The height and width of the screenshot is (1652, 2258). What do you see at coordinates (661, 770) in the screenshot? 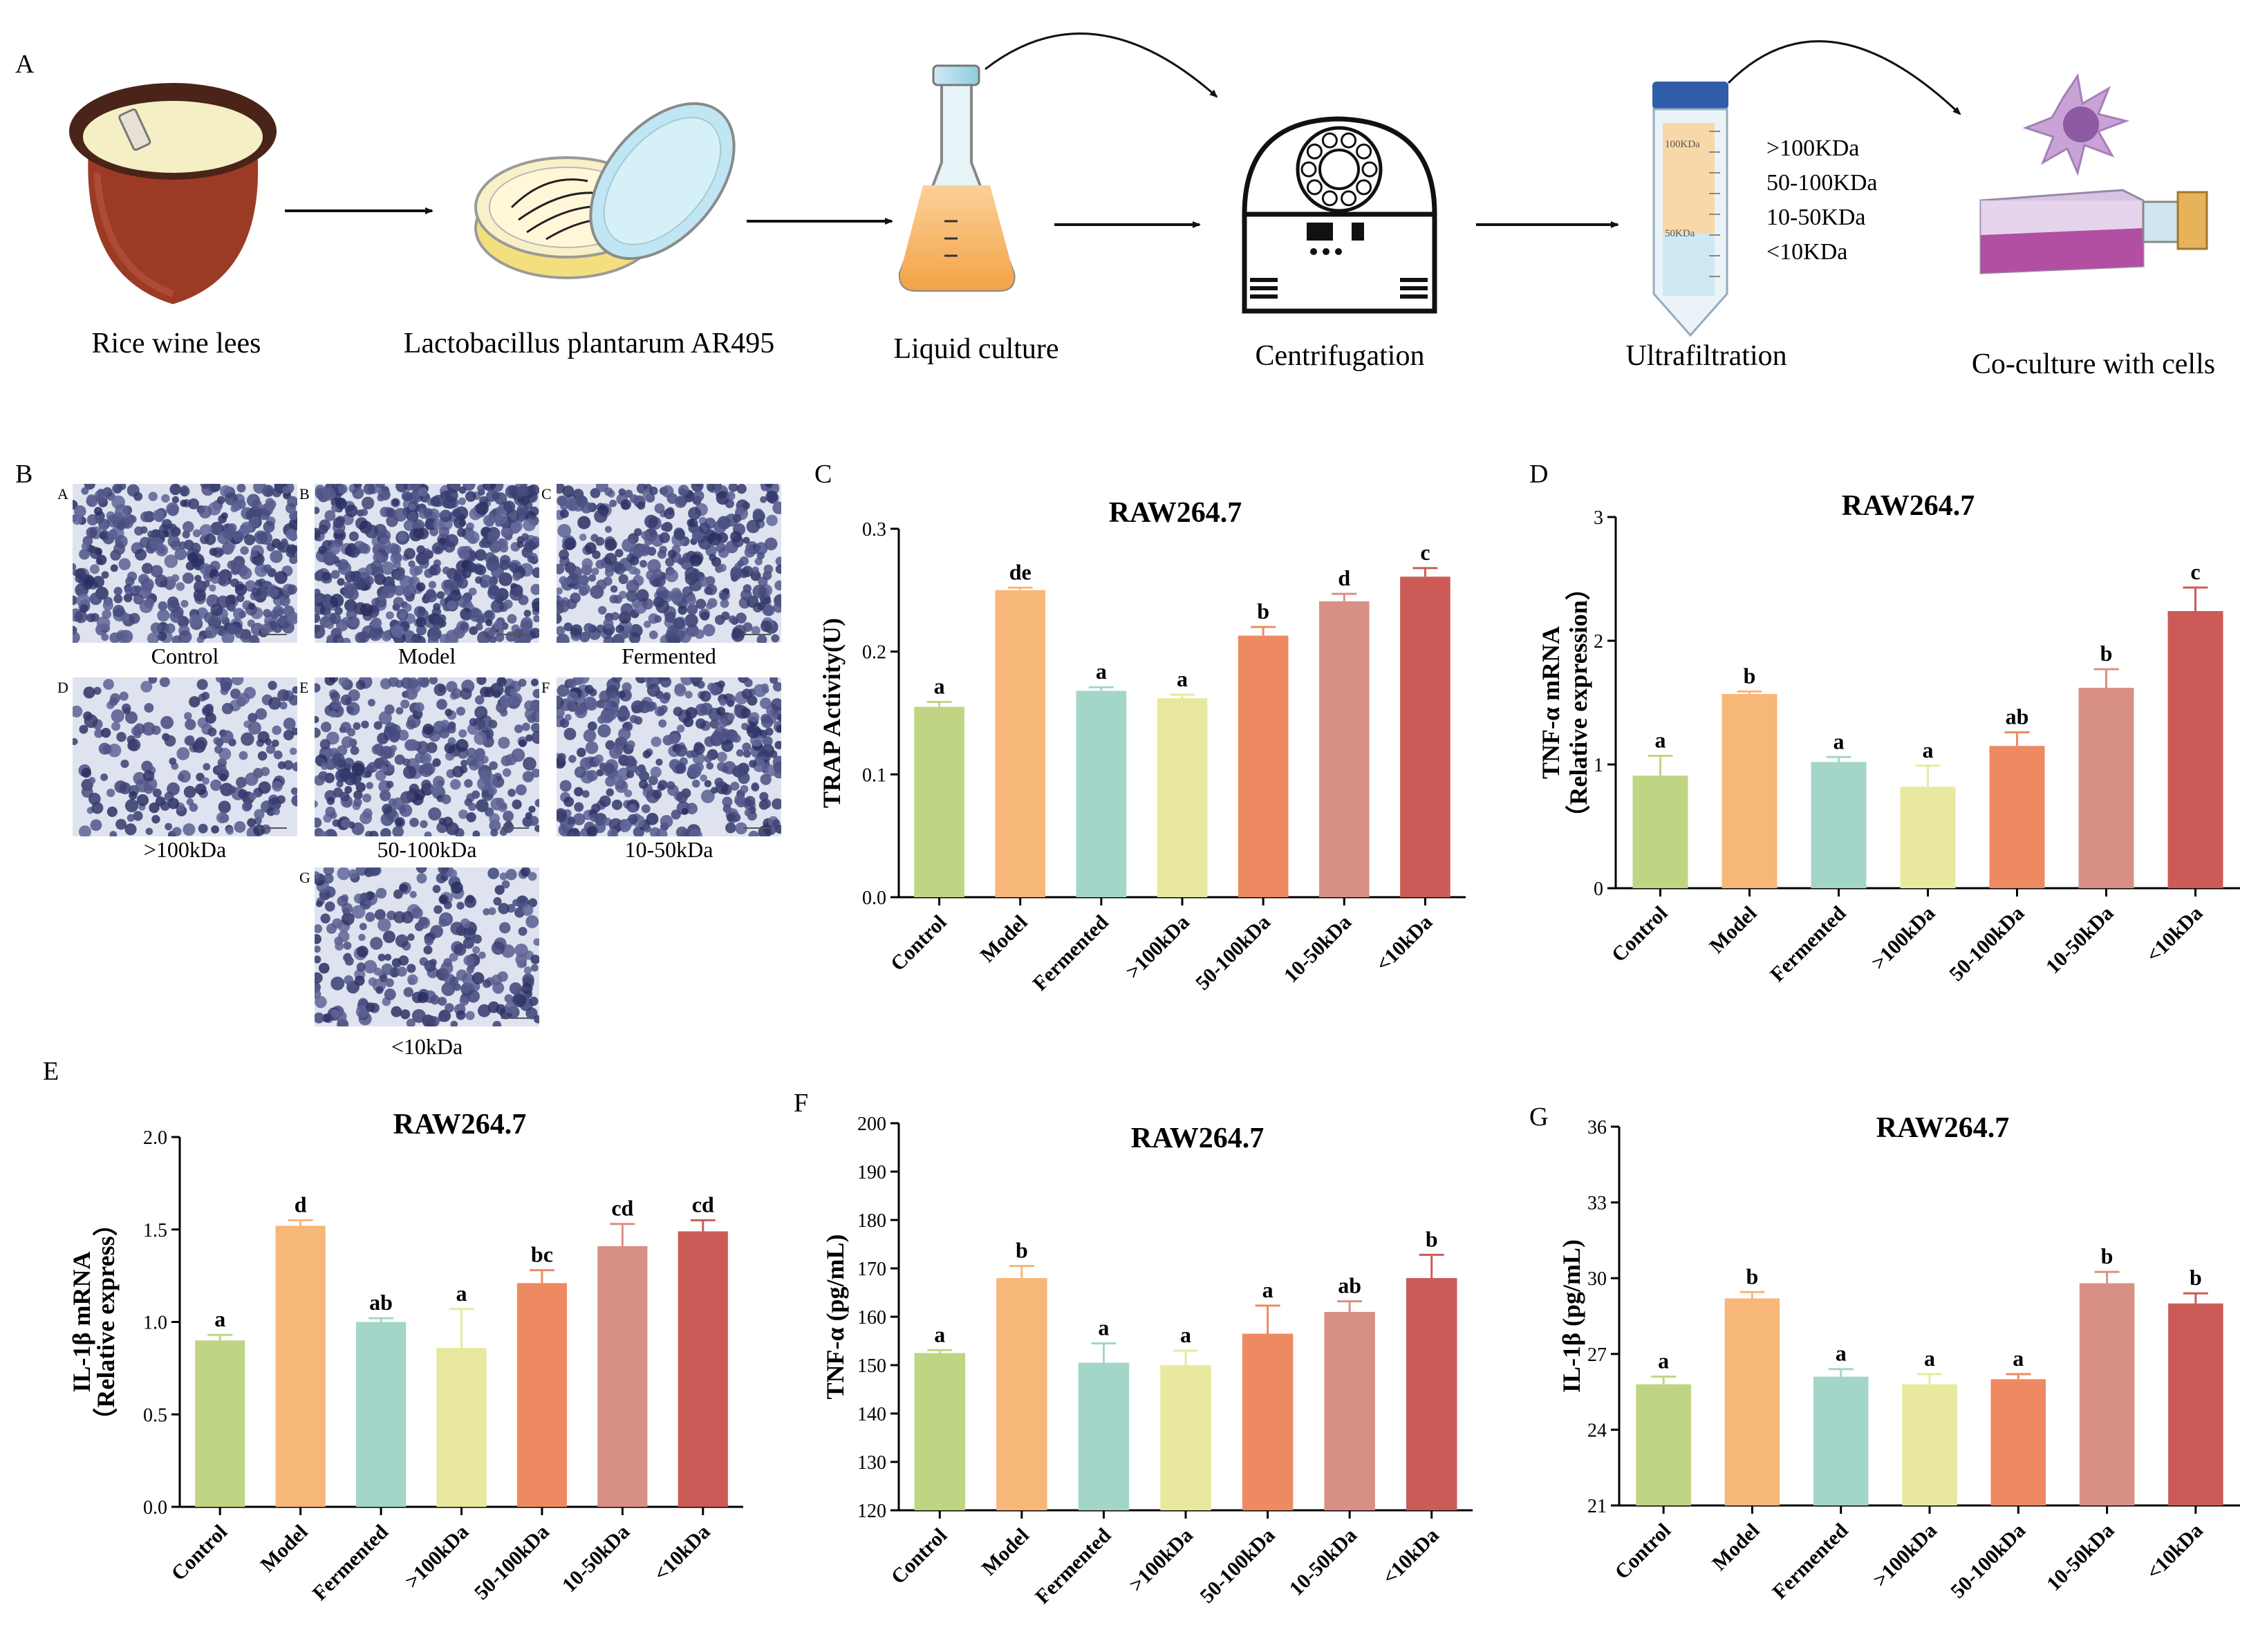
I see `micrograph-tile: F 10-50kDa` at bounding box center [661, 770].